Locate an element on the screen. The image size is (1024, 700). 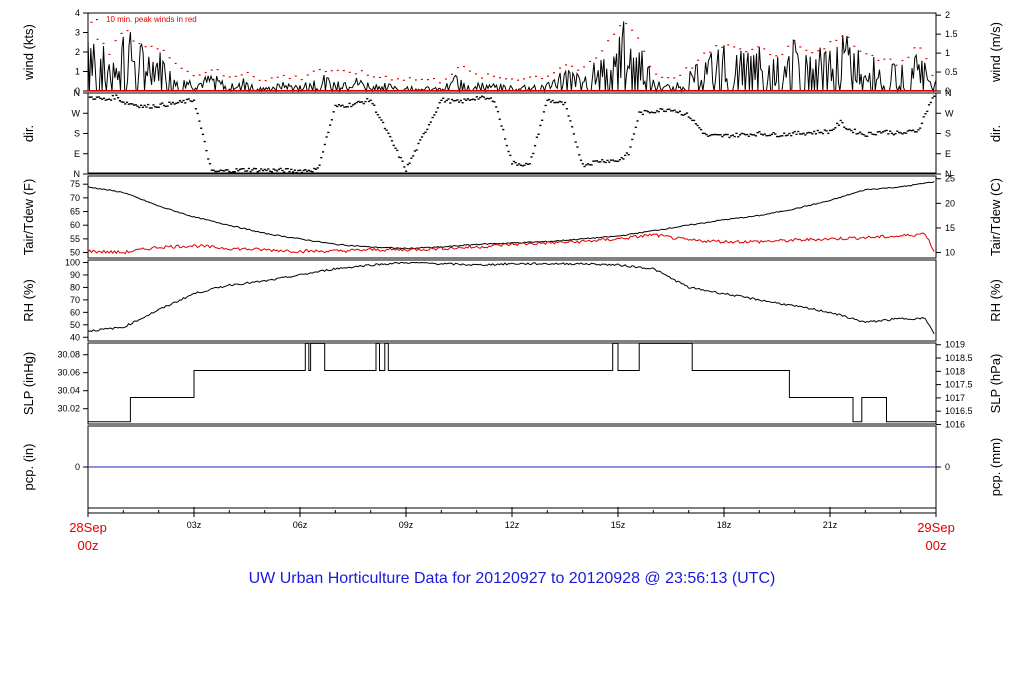
ytick-right-label: 1.5 is located at coordinates (951, 34).